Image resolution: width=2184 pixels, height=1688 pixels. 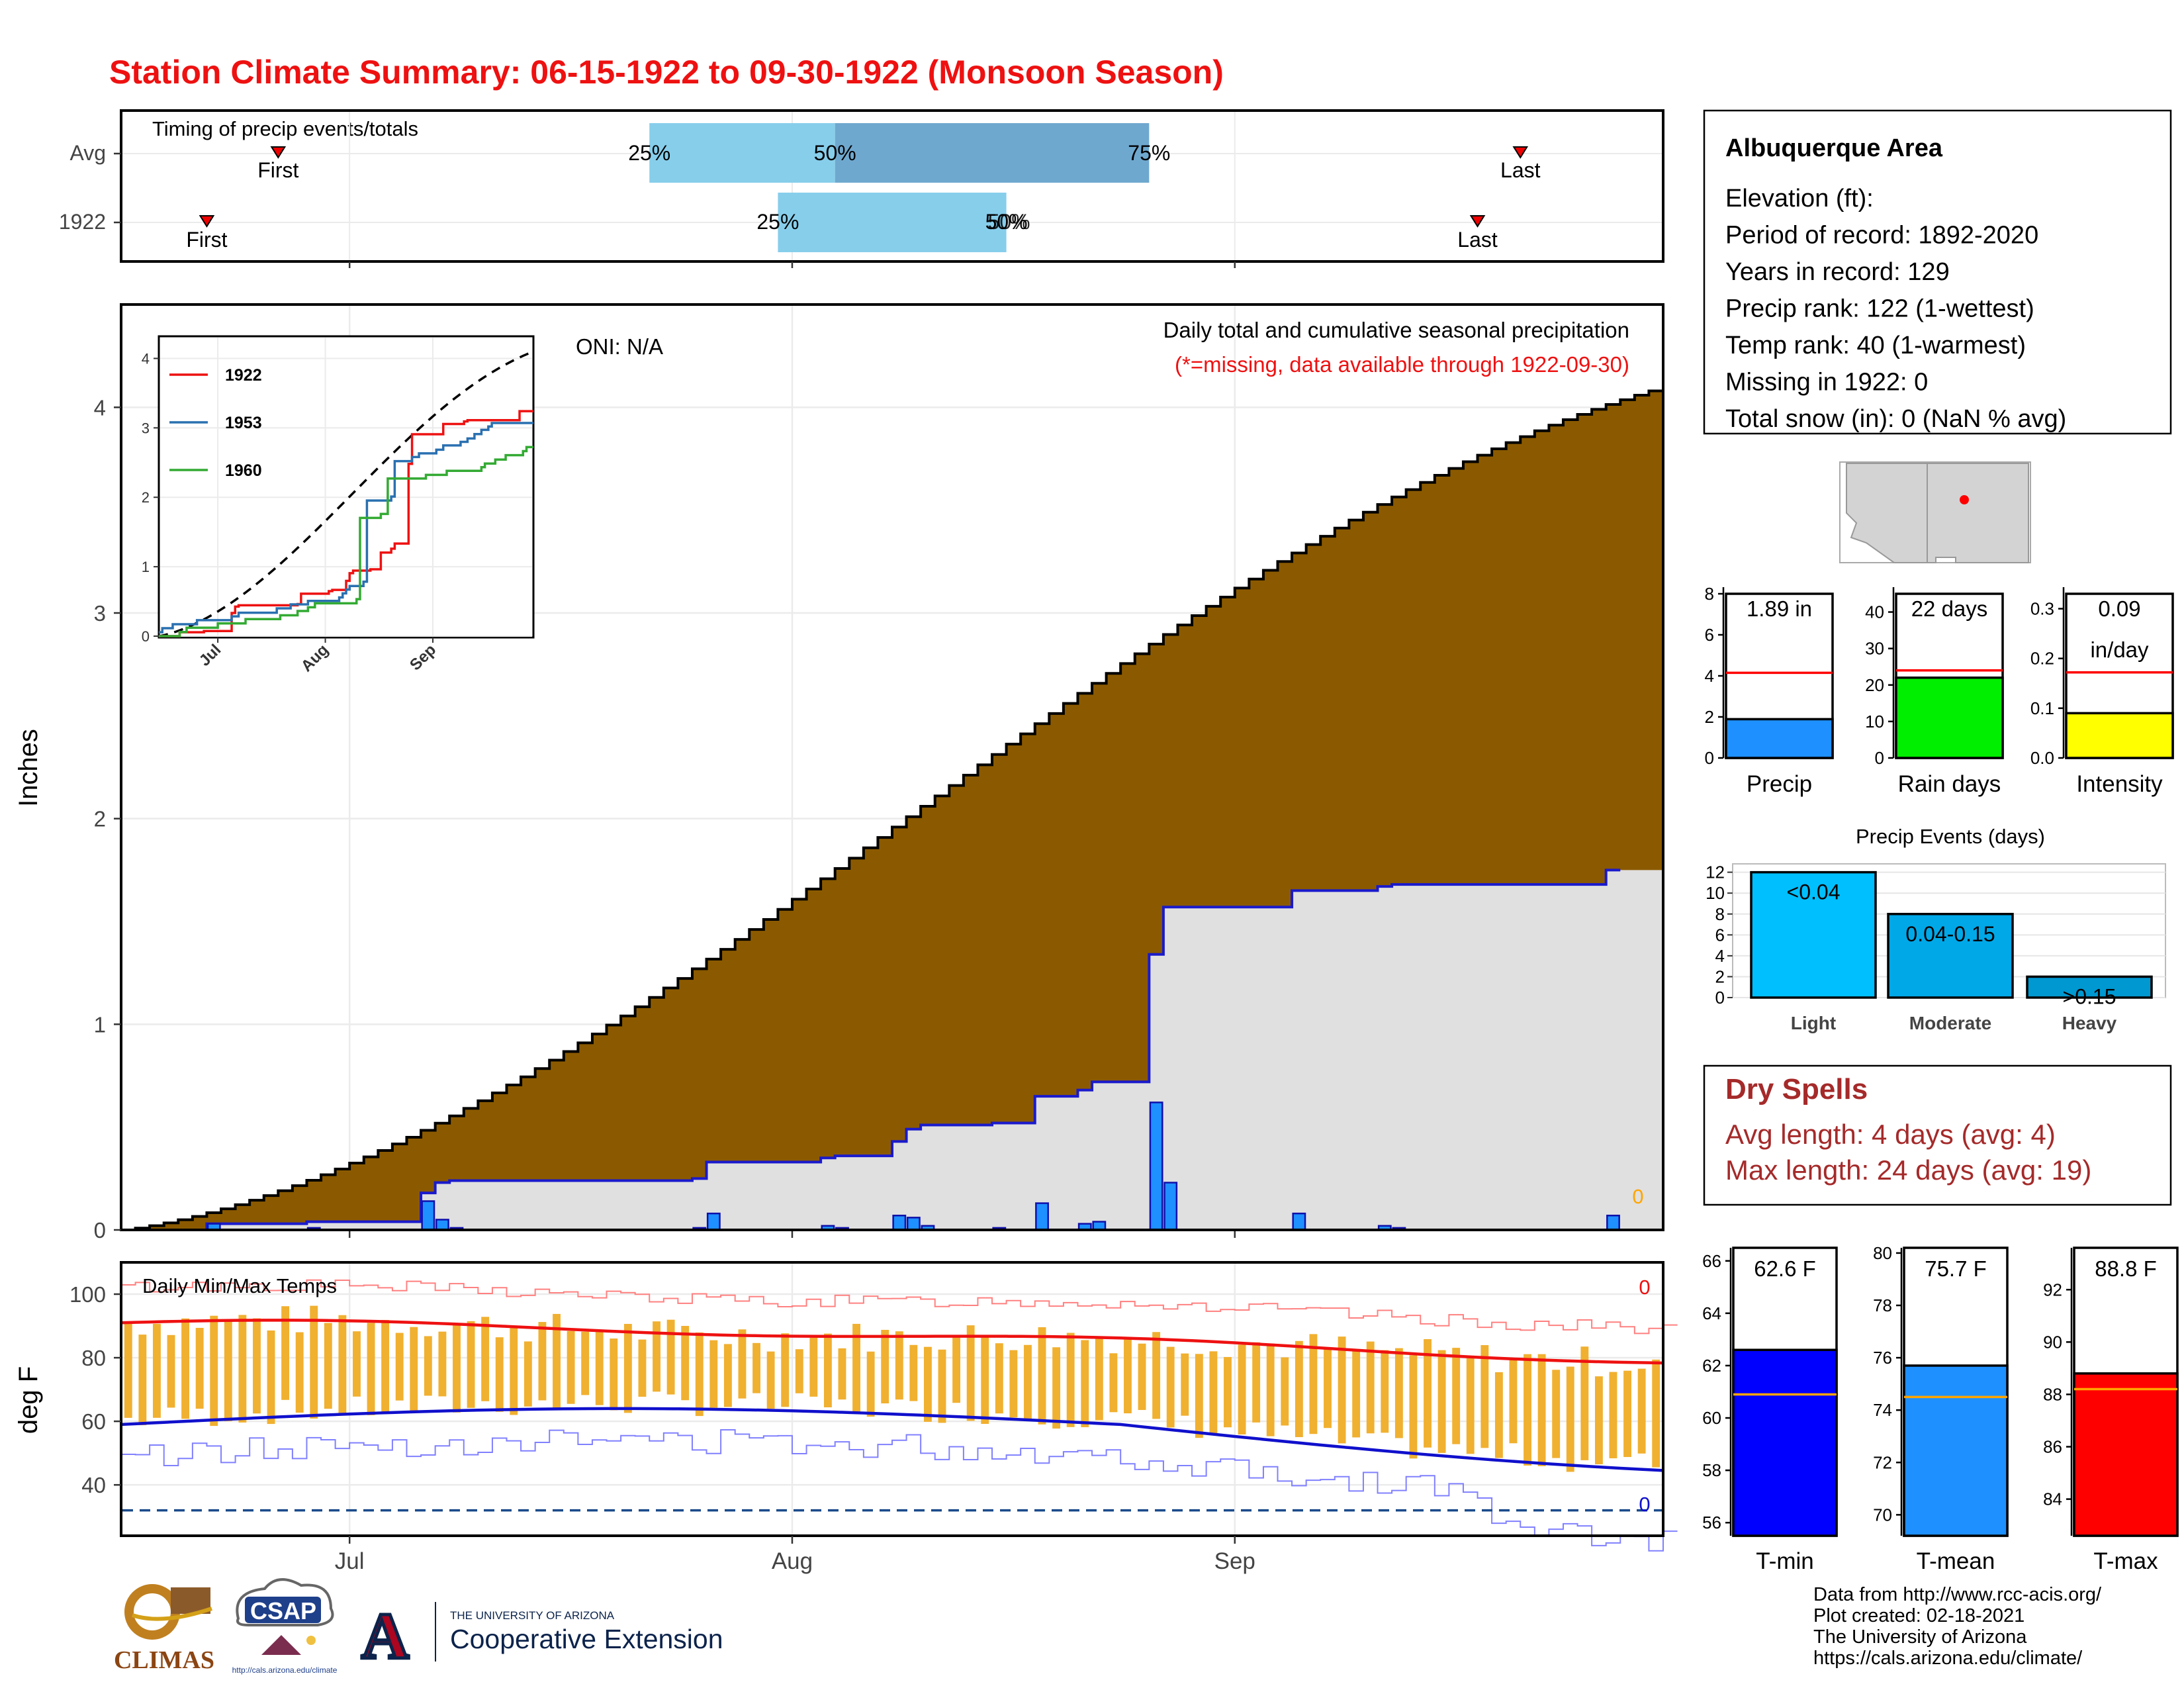 I want to click on temp-ytick-label: 60, so click(x=93, y=1421).